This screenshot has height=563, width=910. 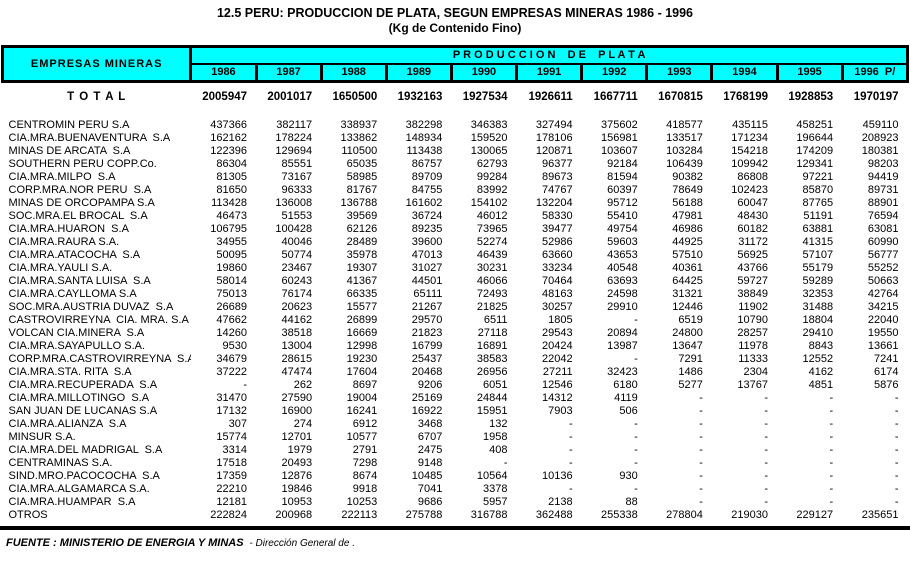 I want to click on value-cell: 1979, so click(x=300, y=450).